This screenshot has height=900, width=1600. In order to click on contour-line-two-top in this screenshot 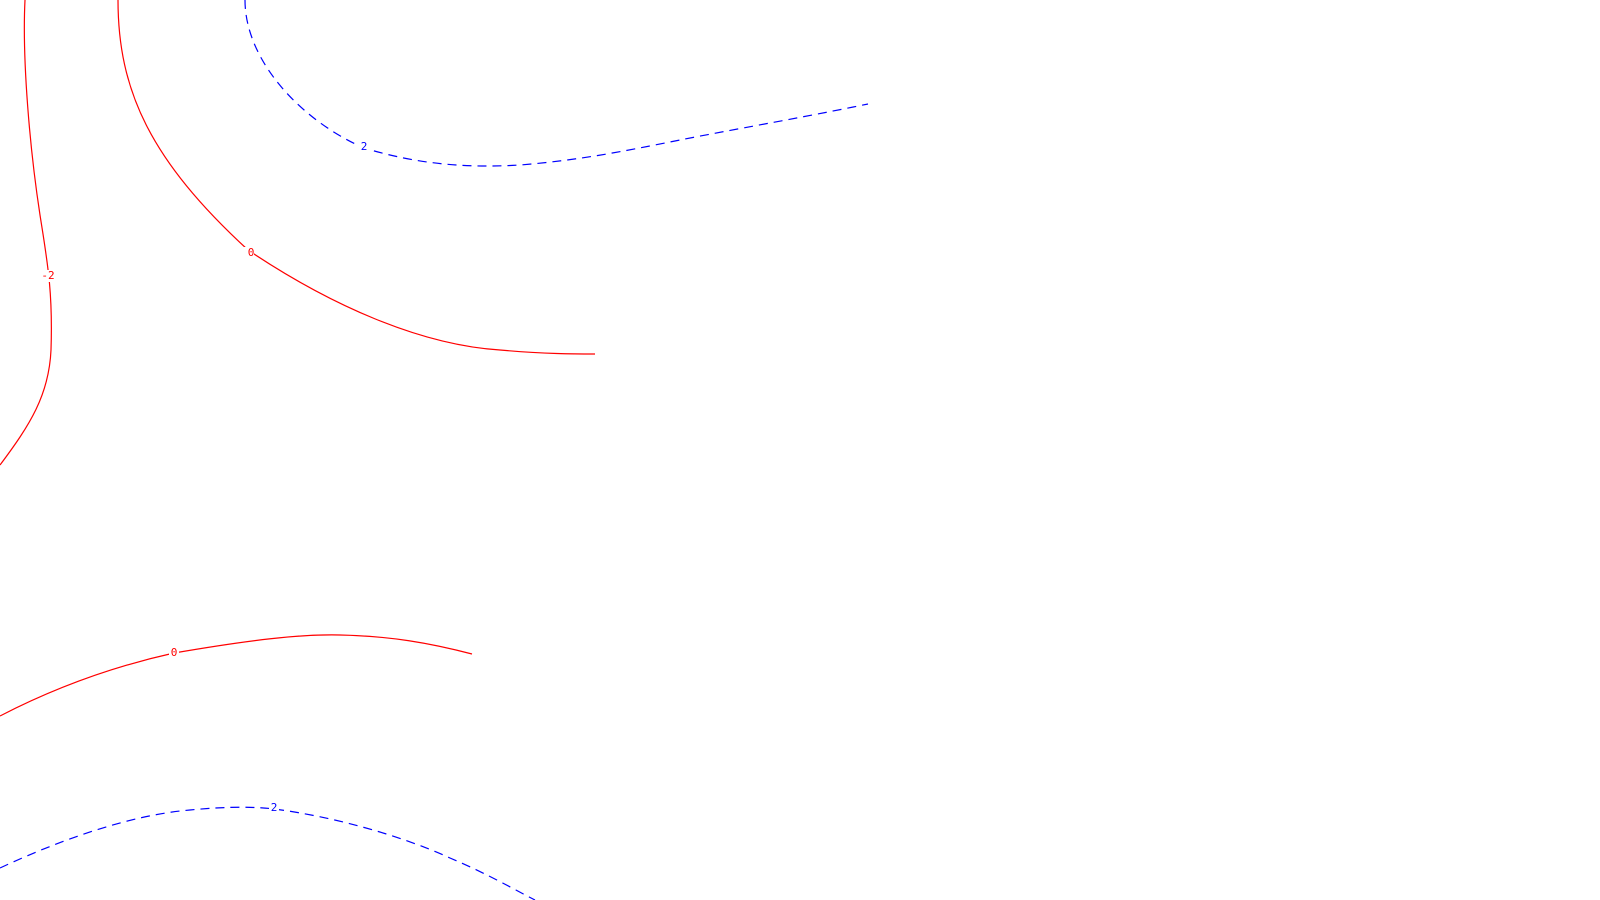, I will do `click(556, 83)`.